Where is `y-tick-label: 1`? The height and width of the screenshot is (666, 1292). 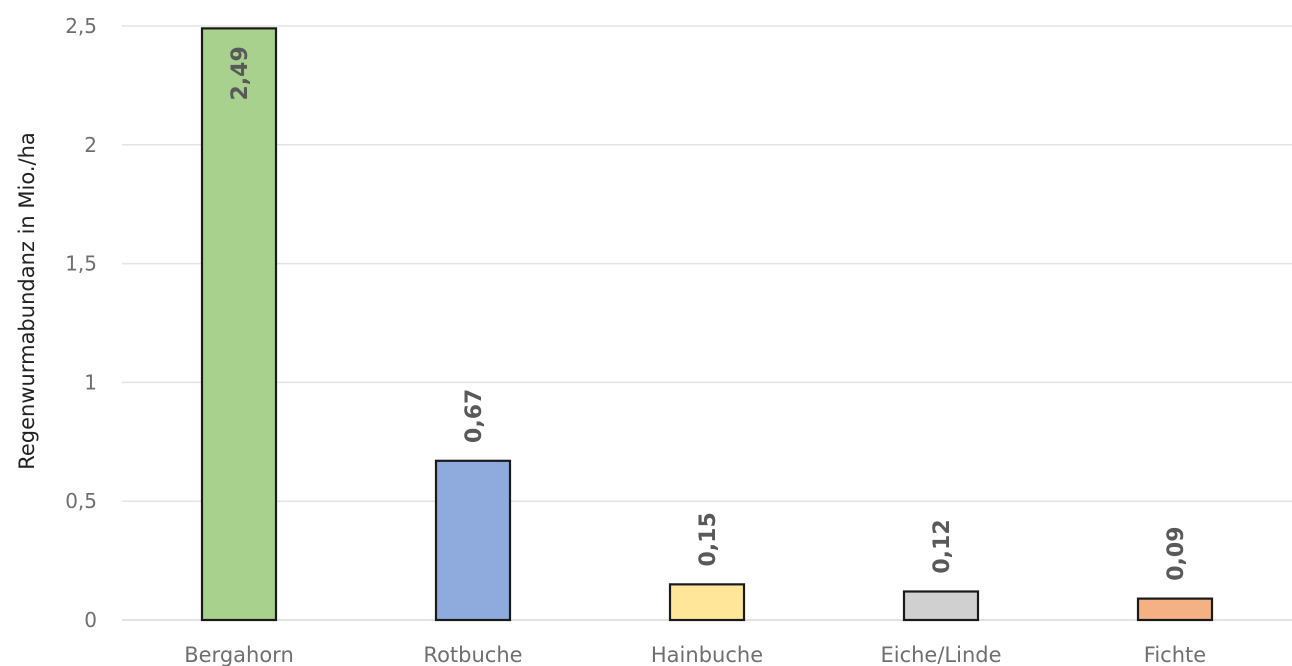
y-tick-label: 1 is located at coordinates (90, 382).